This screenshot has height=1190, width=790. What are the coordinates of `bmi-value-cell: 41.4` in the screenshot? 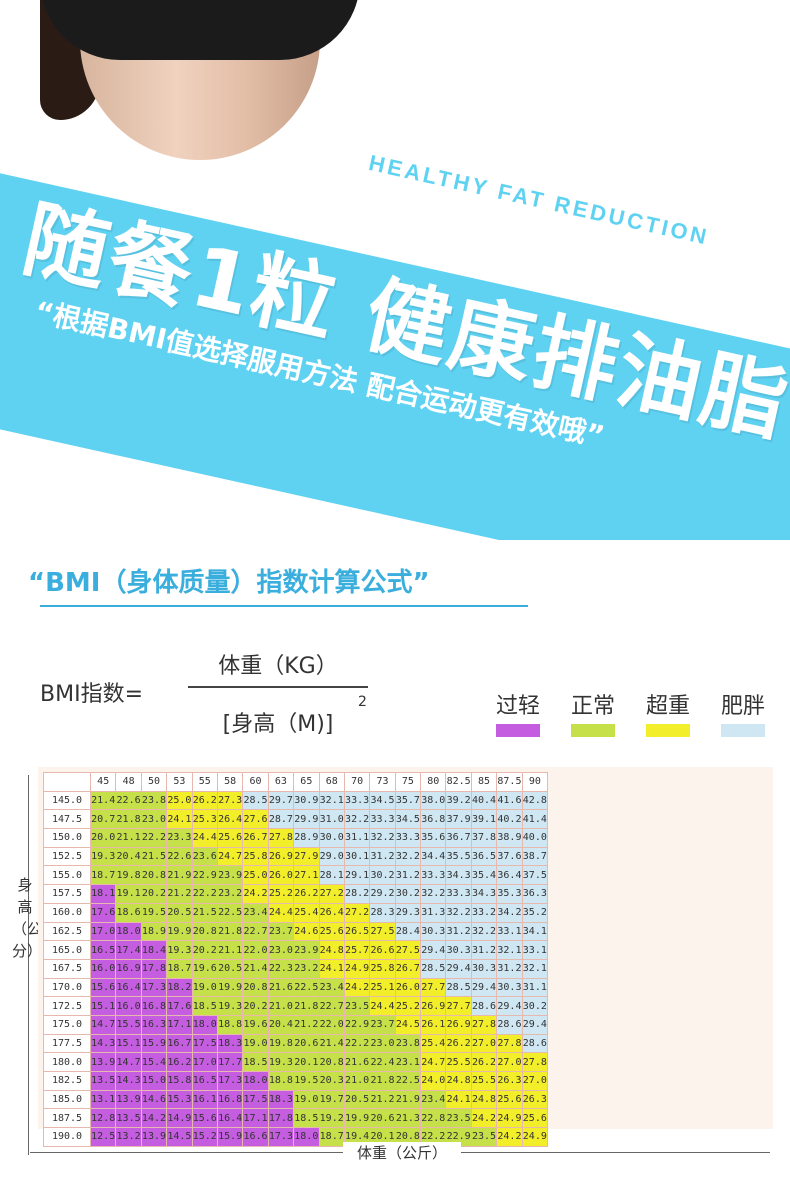 It's located at (535, 819).